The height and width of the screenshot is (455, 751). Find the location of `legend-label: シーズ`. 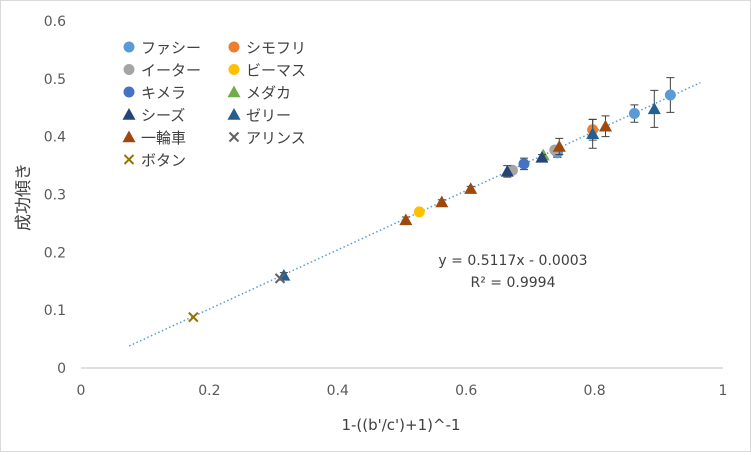

legend-label: シーズ is located at coordinates (163, 116).